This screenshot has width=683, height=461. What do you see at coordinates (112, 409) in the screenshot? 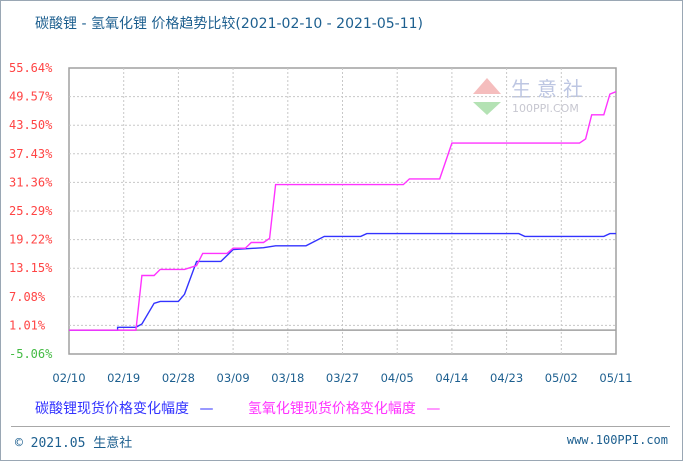
I see `legend-label-carbonate: 碳酸锂现货价格变化幅度` at bounding box center [112, 409].